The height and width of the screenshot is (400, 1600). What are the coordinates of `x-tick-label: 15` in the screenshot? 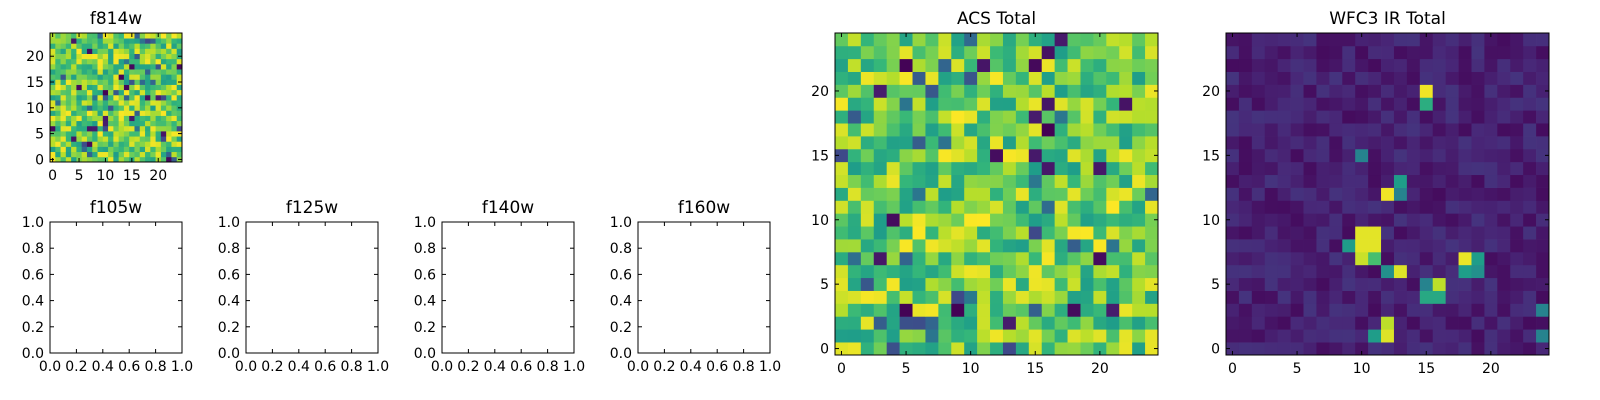 It's located at (1035, 369).